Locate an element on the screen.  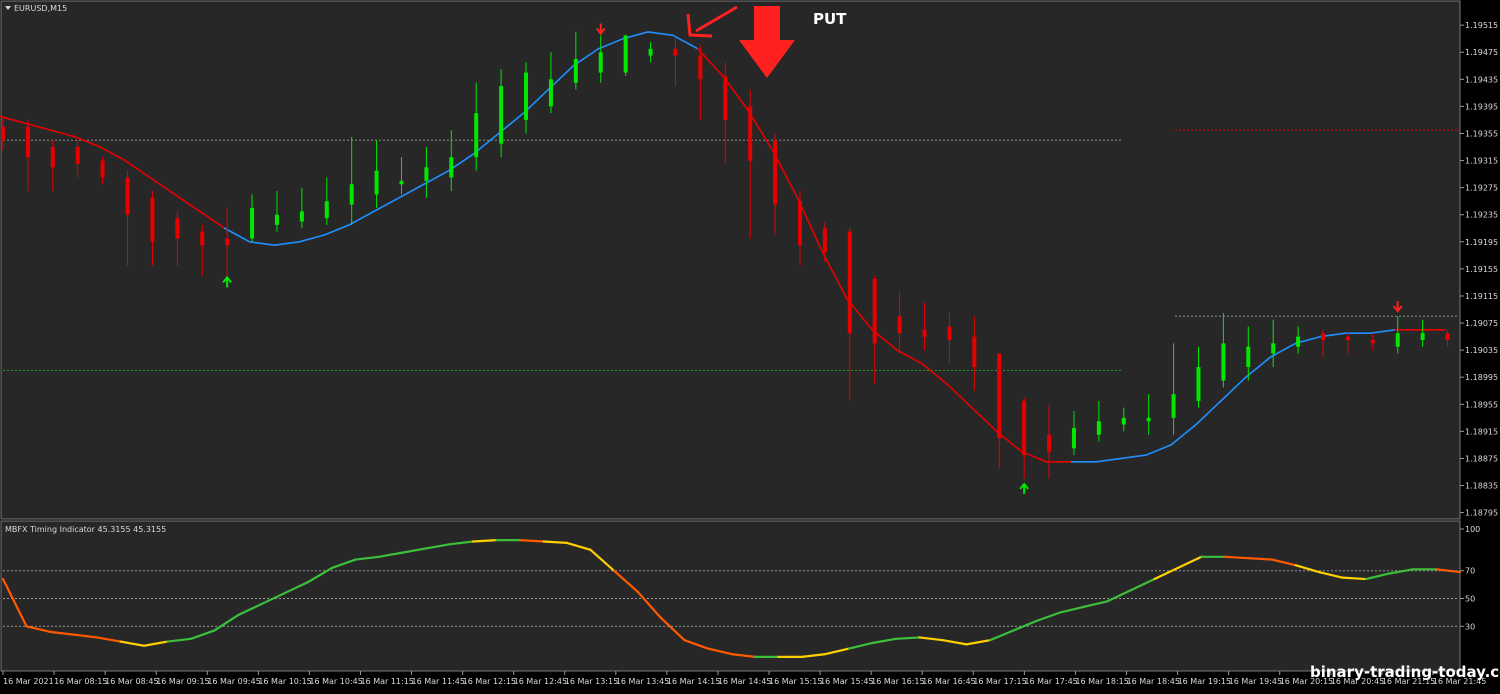
dropdown-triangle-icon is located at coordinates (8, 8).